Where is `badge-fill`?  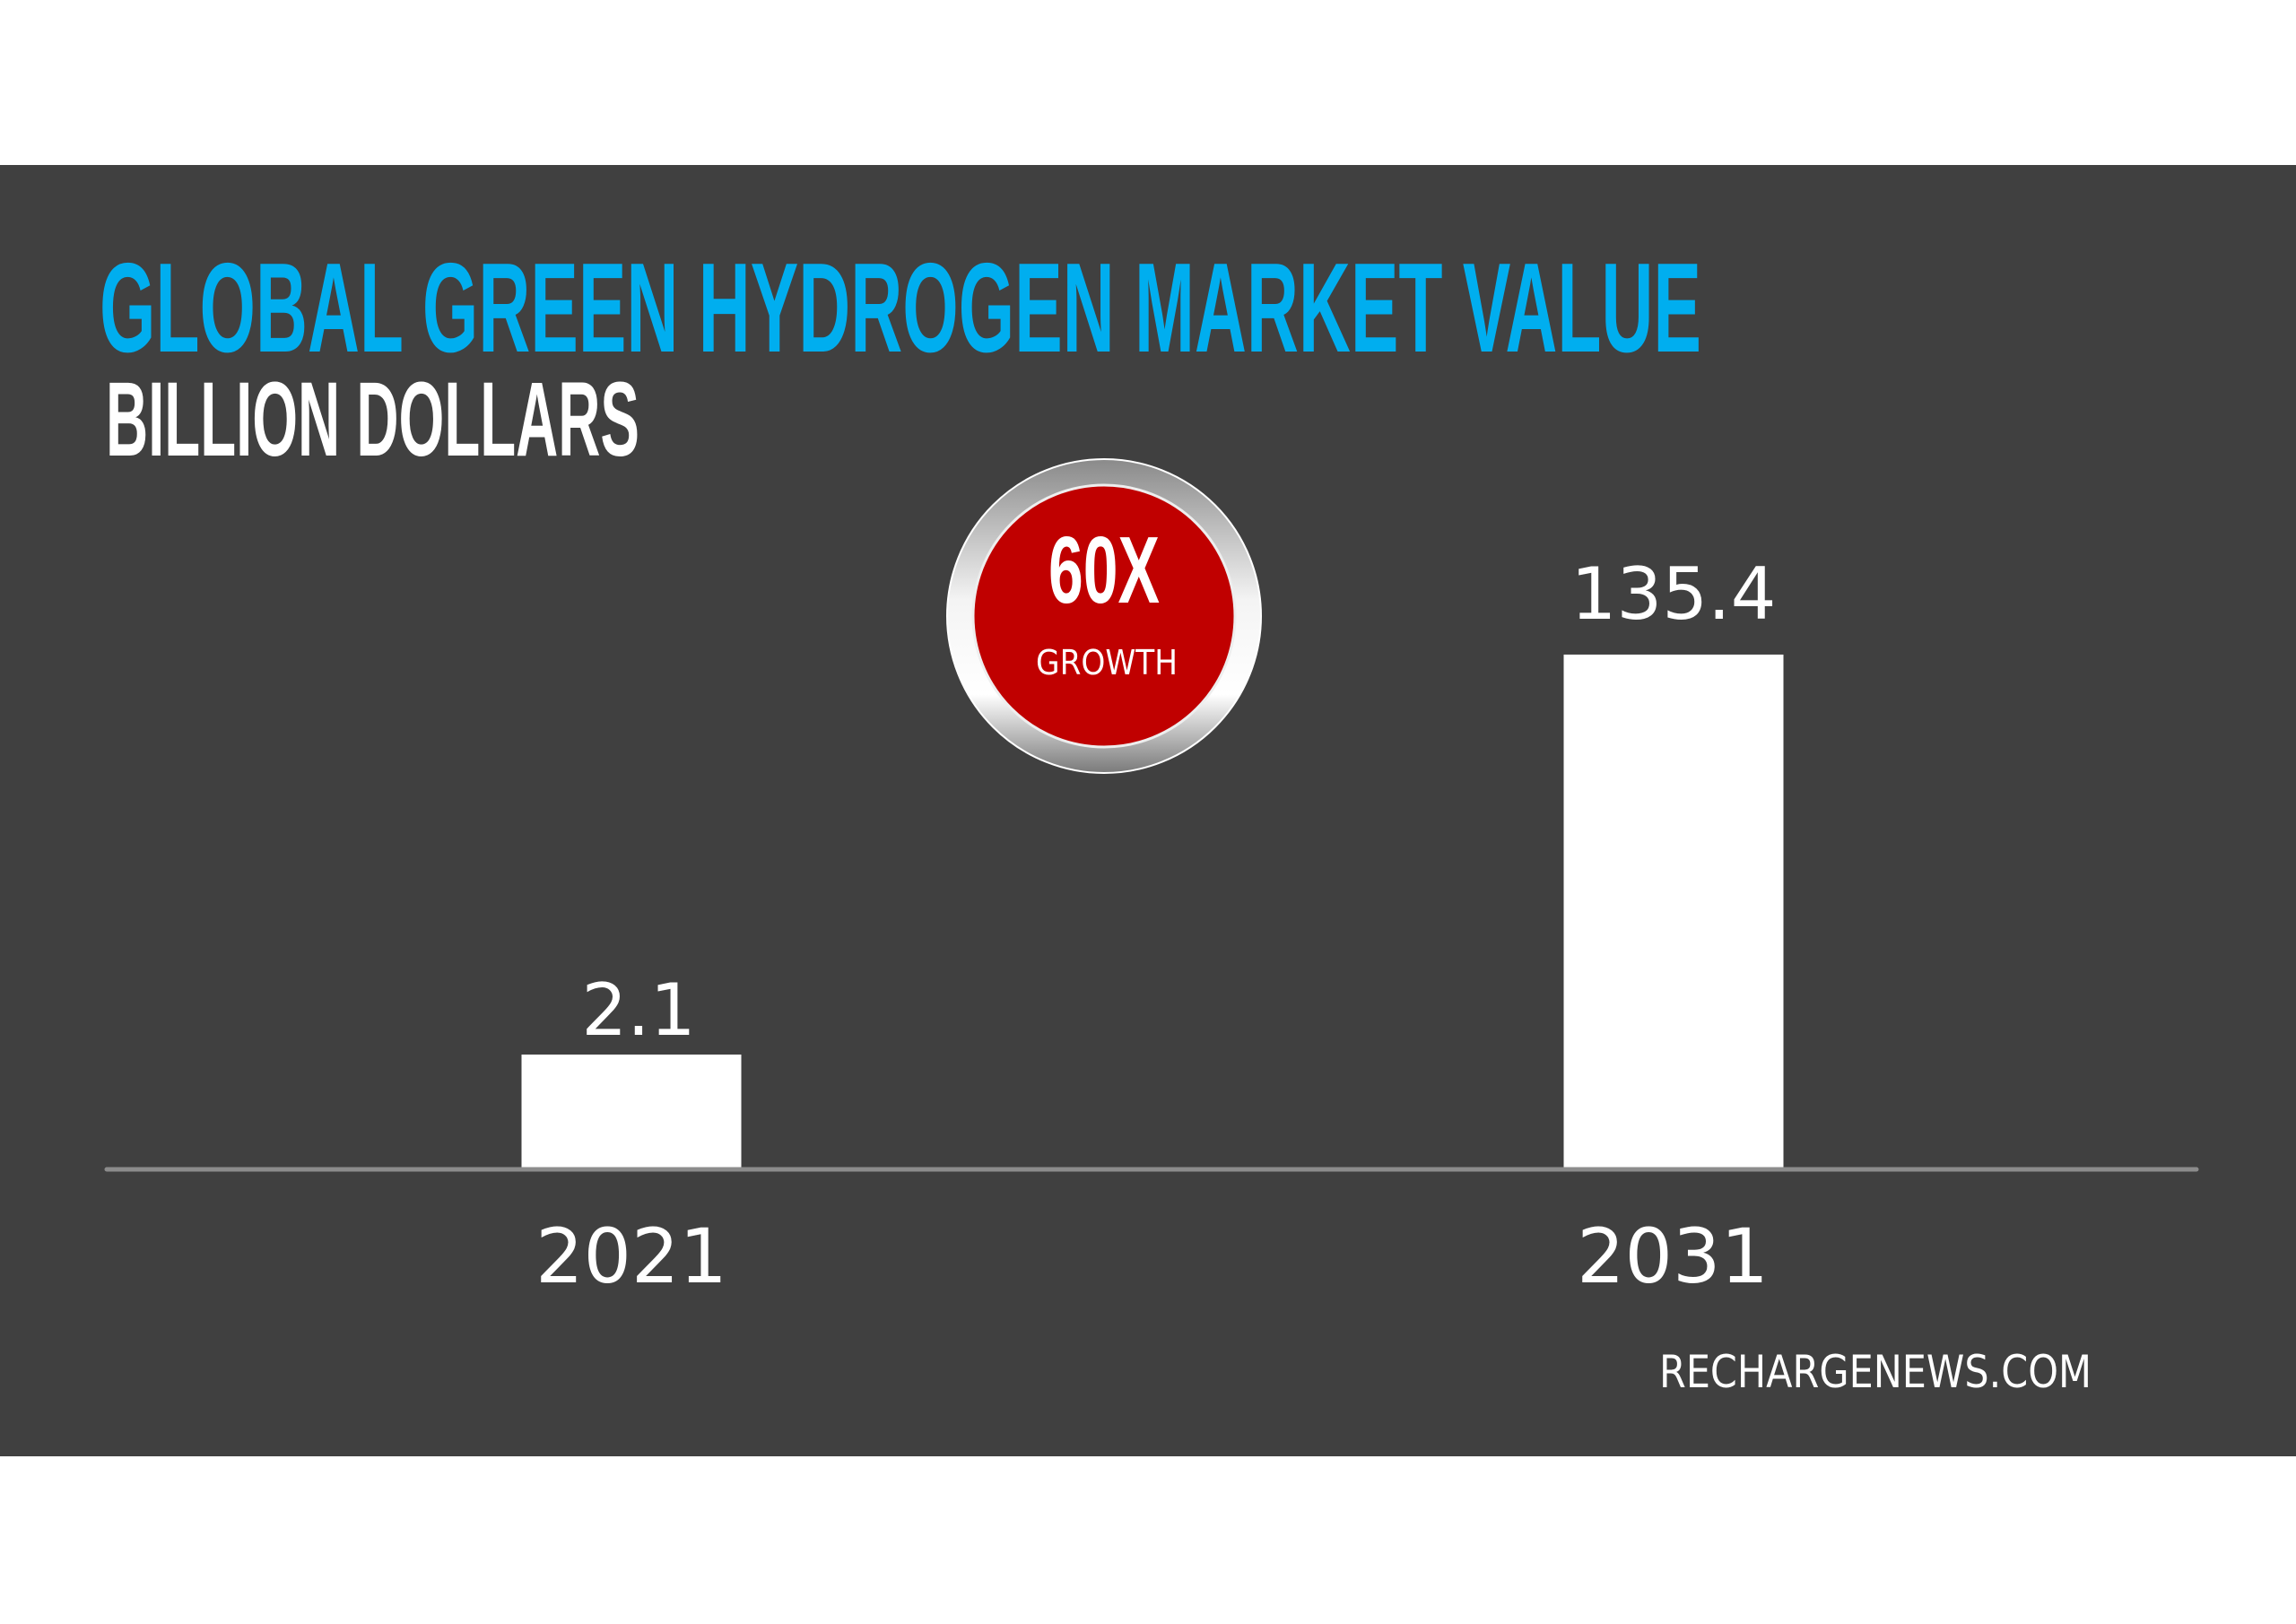 badge-fill is located at coordinates (1104, 616).